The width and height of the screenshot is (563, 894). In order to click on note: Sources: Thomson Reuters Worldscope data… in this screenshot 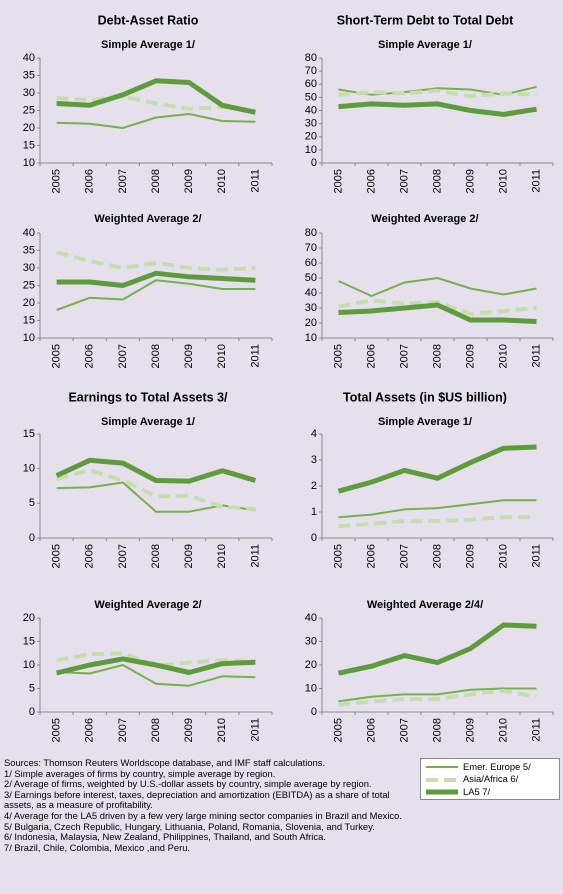, I will do `click(164, 762)`.